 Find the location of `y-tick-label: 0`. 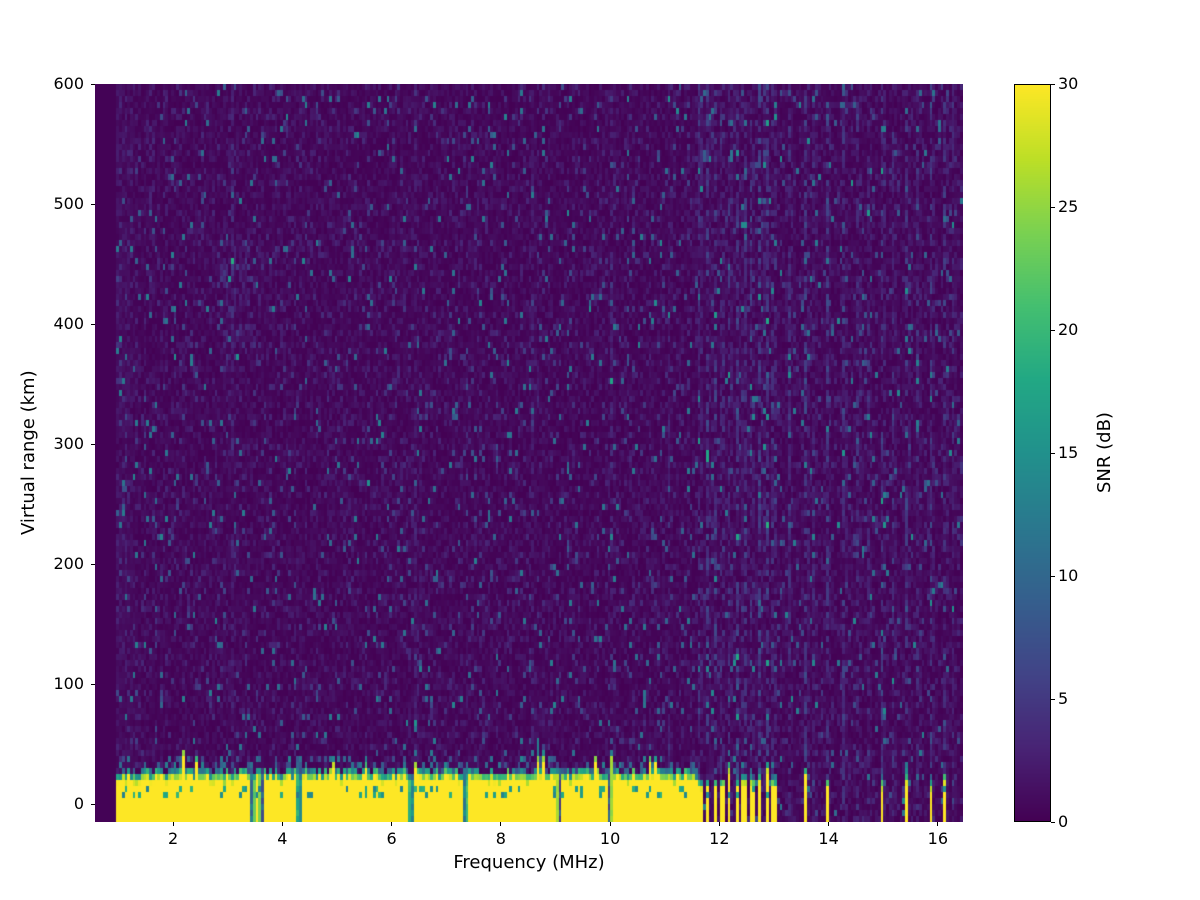

y-tick-label: 0 is located at coordinates (78, 803).